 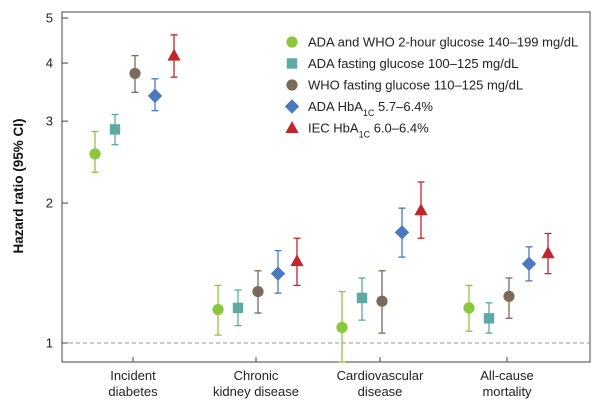 What do you see at coordinates (256, 375) in the screenshot?
I see `category-label-line: Chronic` at bounding box center [256, 375].